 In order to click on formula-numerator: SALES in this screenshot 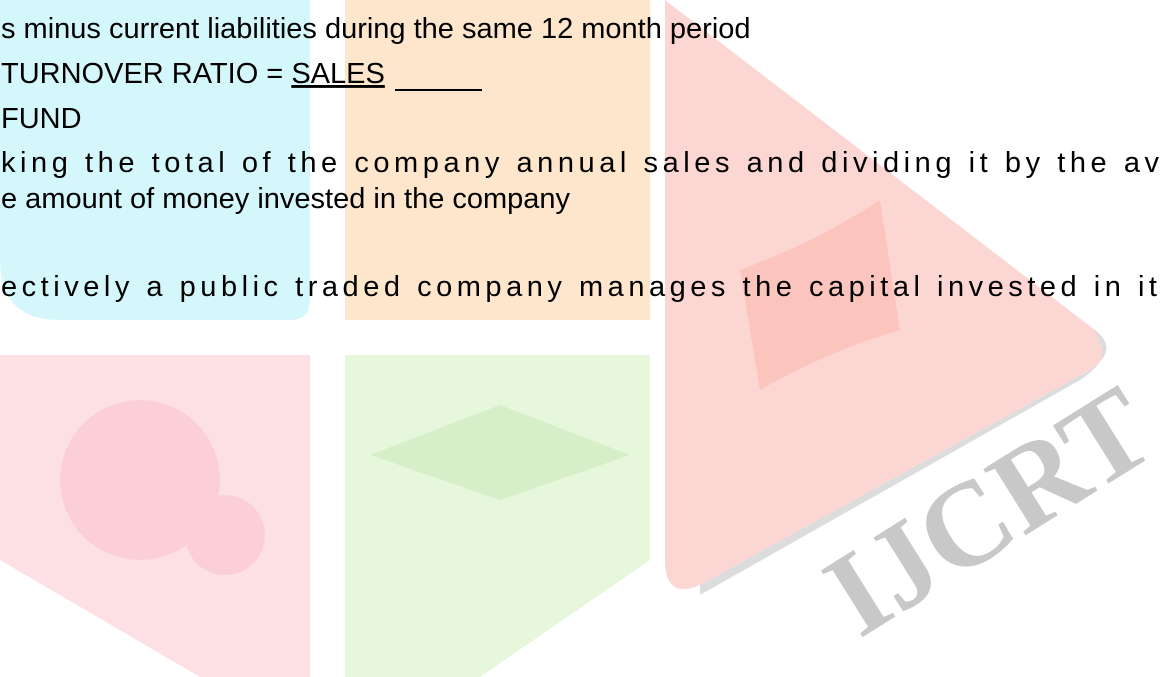, I will do `click(338, 74)`.